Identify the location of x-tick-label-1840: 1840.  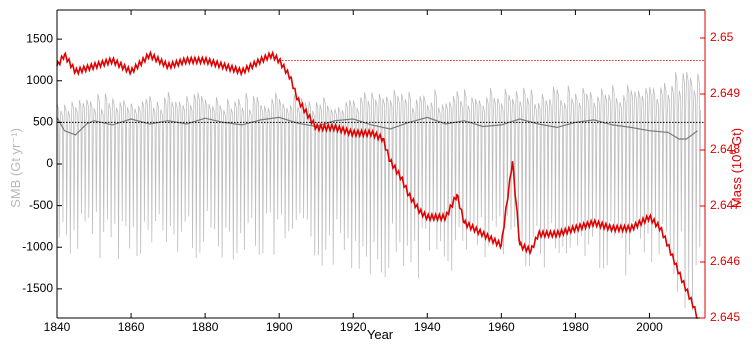
(57, 327).